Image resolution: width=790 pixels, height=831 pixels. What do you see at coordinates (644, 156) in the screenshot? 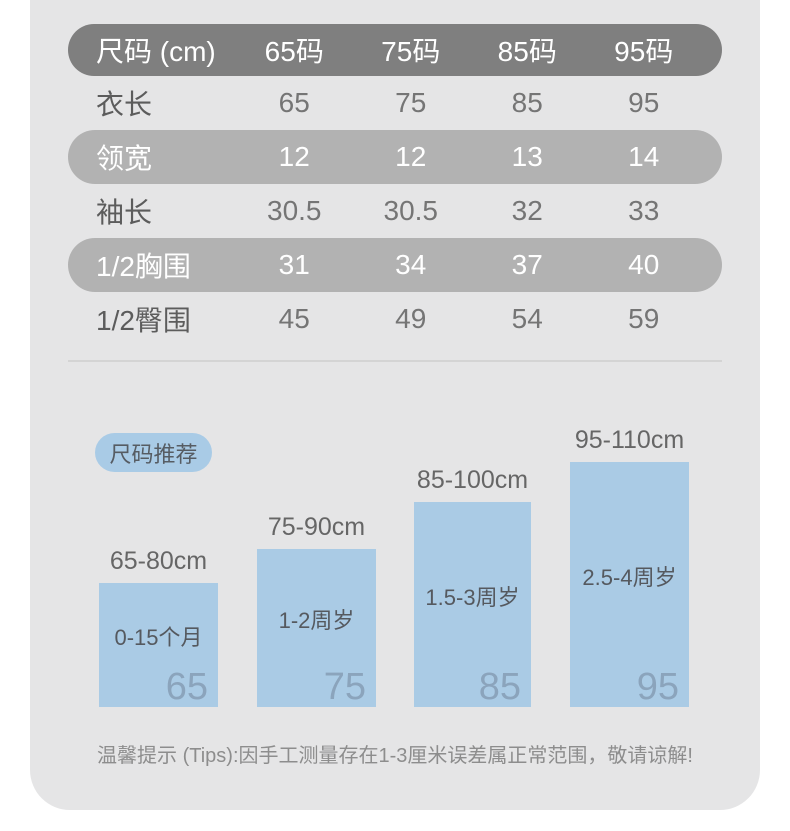
I see `row-value: 14` at bounding box center [644, 156].